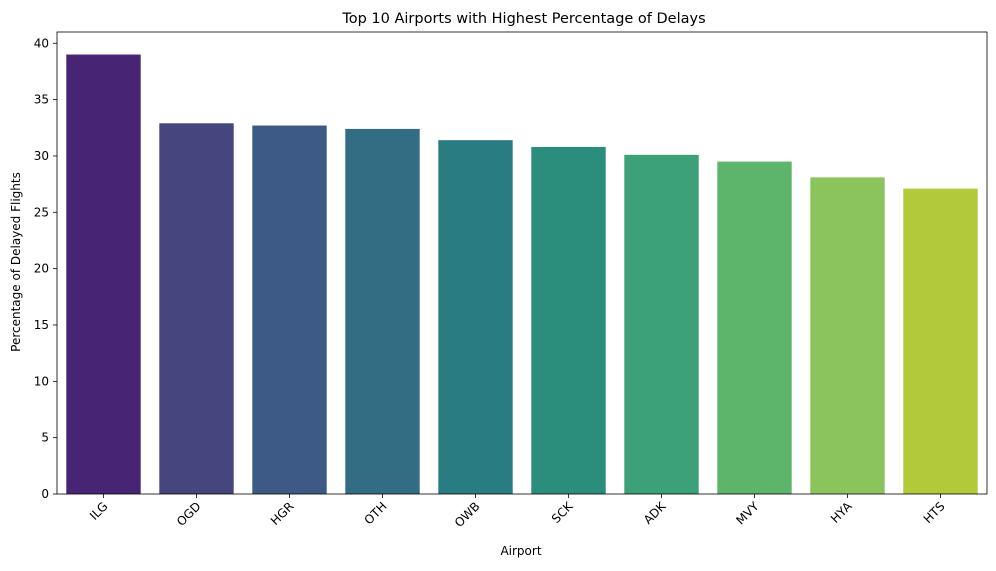 The width and height of the screenshot is (996, 571). I want to click on y-tick-label: 35, so click(41, 100).